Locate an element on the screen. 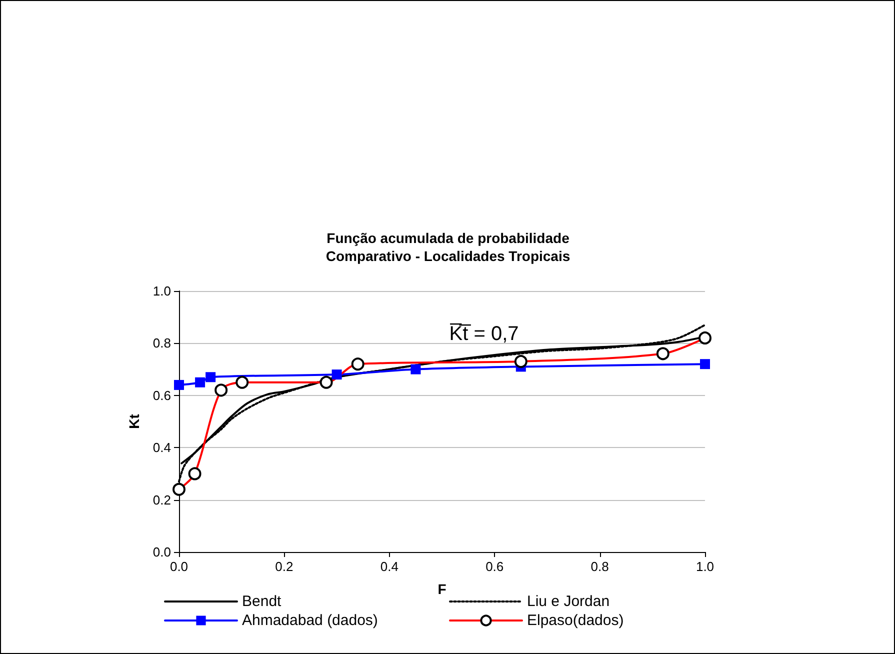  legend-label: Ahmadabad (dados) is located at coordinates (310, 620).